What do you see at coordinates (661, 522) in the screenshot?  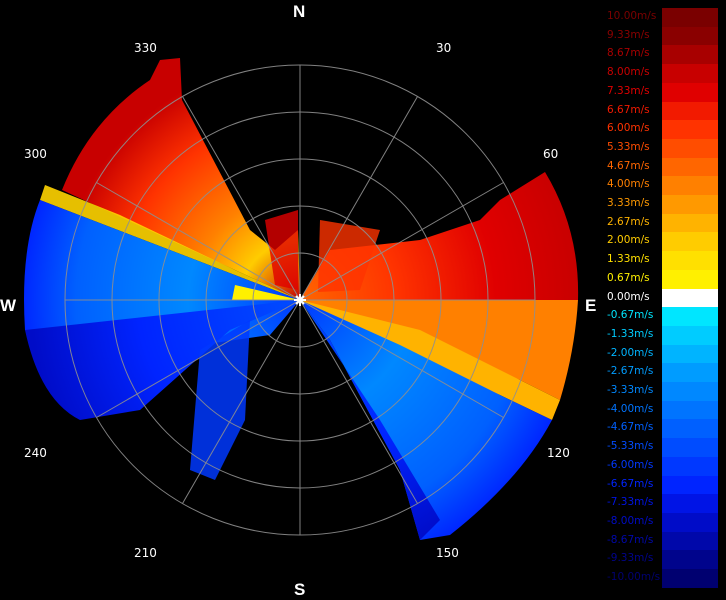 I see `legend-row: -8.00m/s` at bounding box center [661, 522].